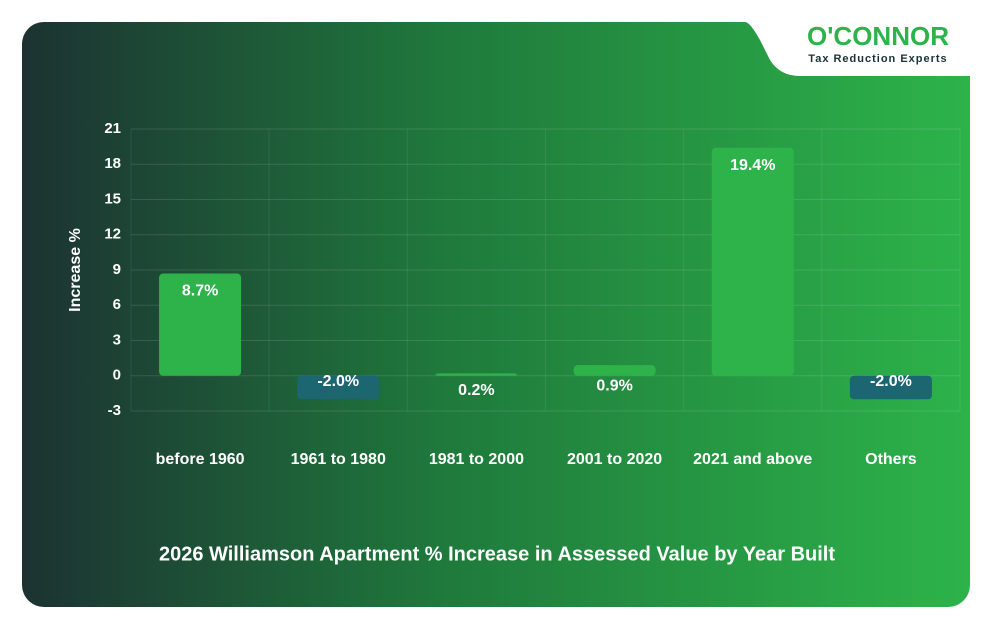 This screenshot has width=994, height=632. What do you see at coordinates (476, 459) in the screenshot?
I see `x-tick-label: 1981 to 2000` at bounding box center [476, 459].